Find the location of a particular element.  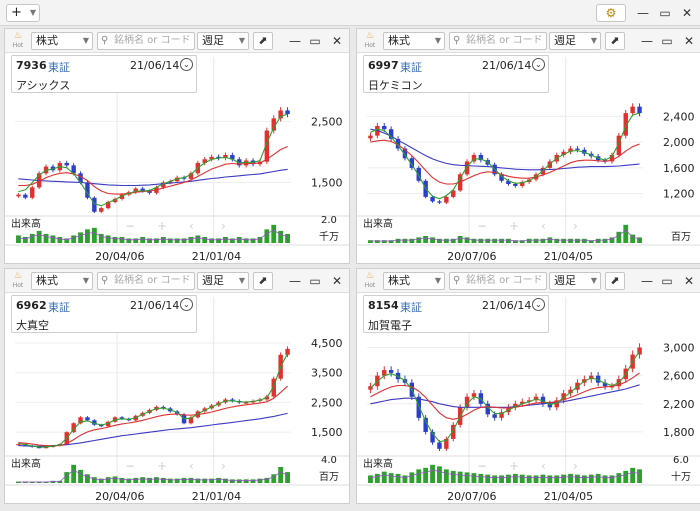

add-chart-button: + ▼ is located at coordinates (23, 13).